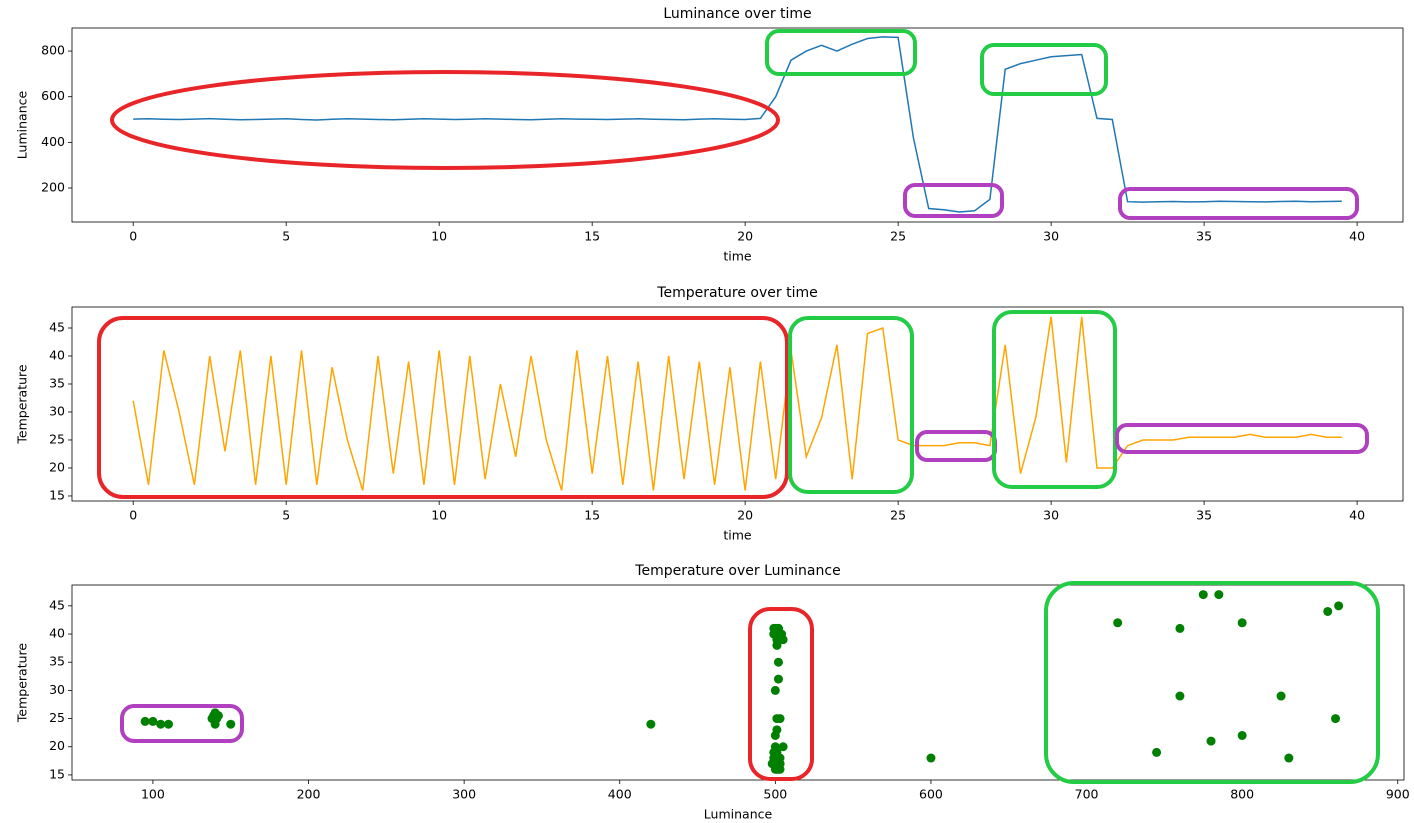 The width and height of the screenshot is (1414, 823). I want to click on y-axis-label: Luminance, so click(22, 125).